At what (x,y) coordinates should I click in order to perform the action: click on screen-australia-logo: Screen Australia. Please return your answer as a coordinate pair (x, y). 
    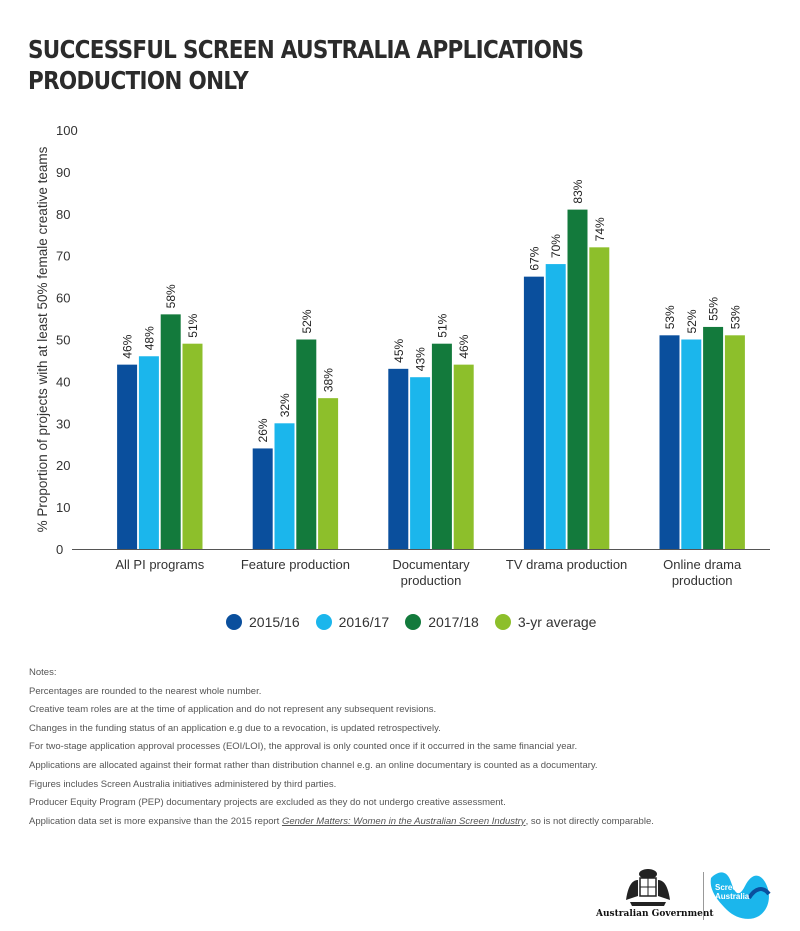
    Looking at the image, I should click on (742, 895).